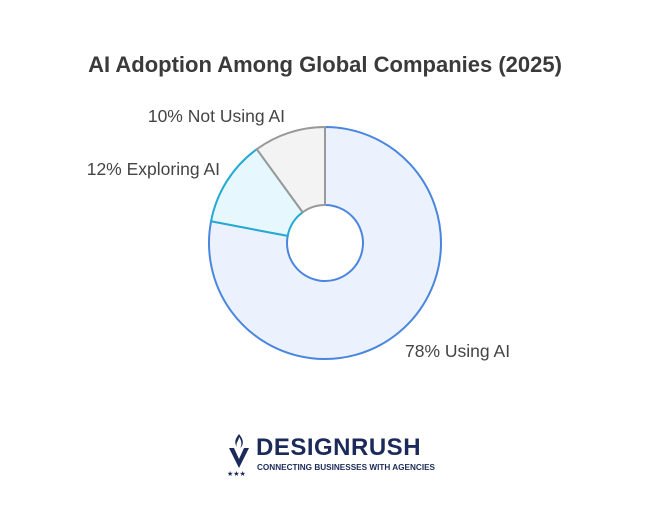 The height and width of the screenshot is (513, 650). I want to click on slice-label: 78% Using AI, so click(457, 351).